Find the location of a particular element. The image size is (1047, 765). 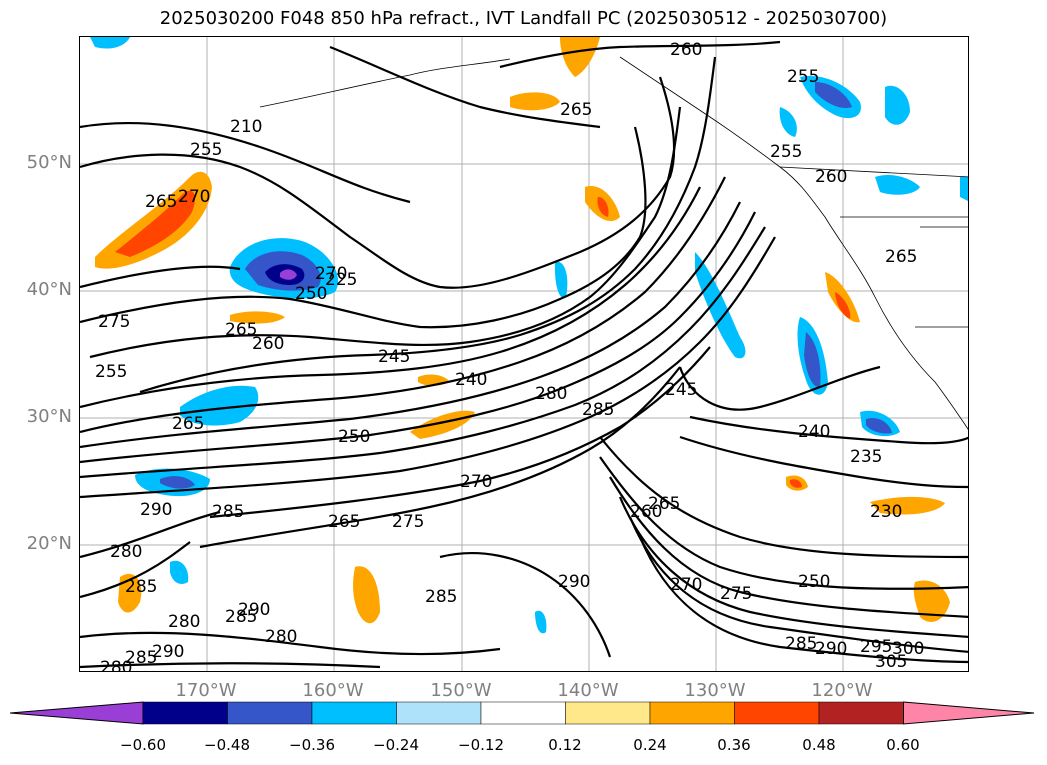

colorbar-tick: −0.24 is located at coordinates (396, 745).